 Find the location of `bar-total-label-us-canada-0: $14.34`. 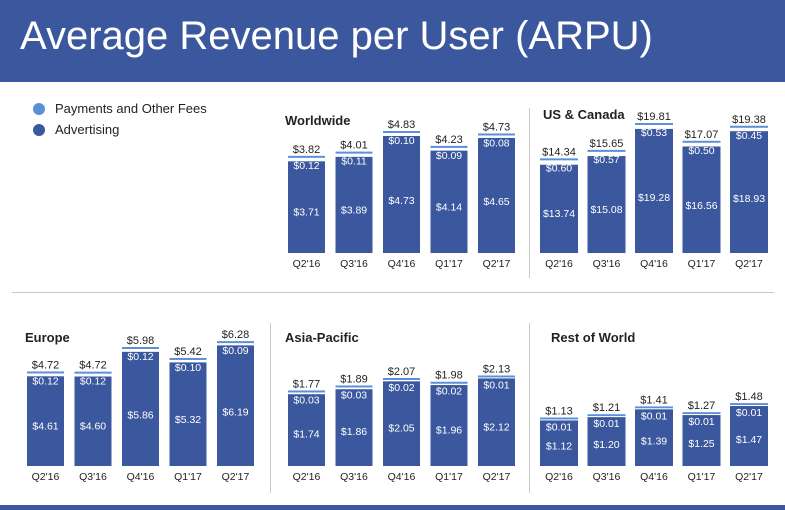

bar-total-label-us-canada-0: $14.34 is located at coordinates (559, 152).